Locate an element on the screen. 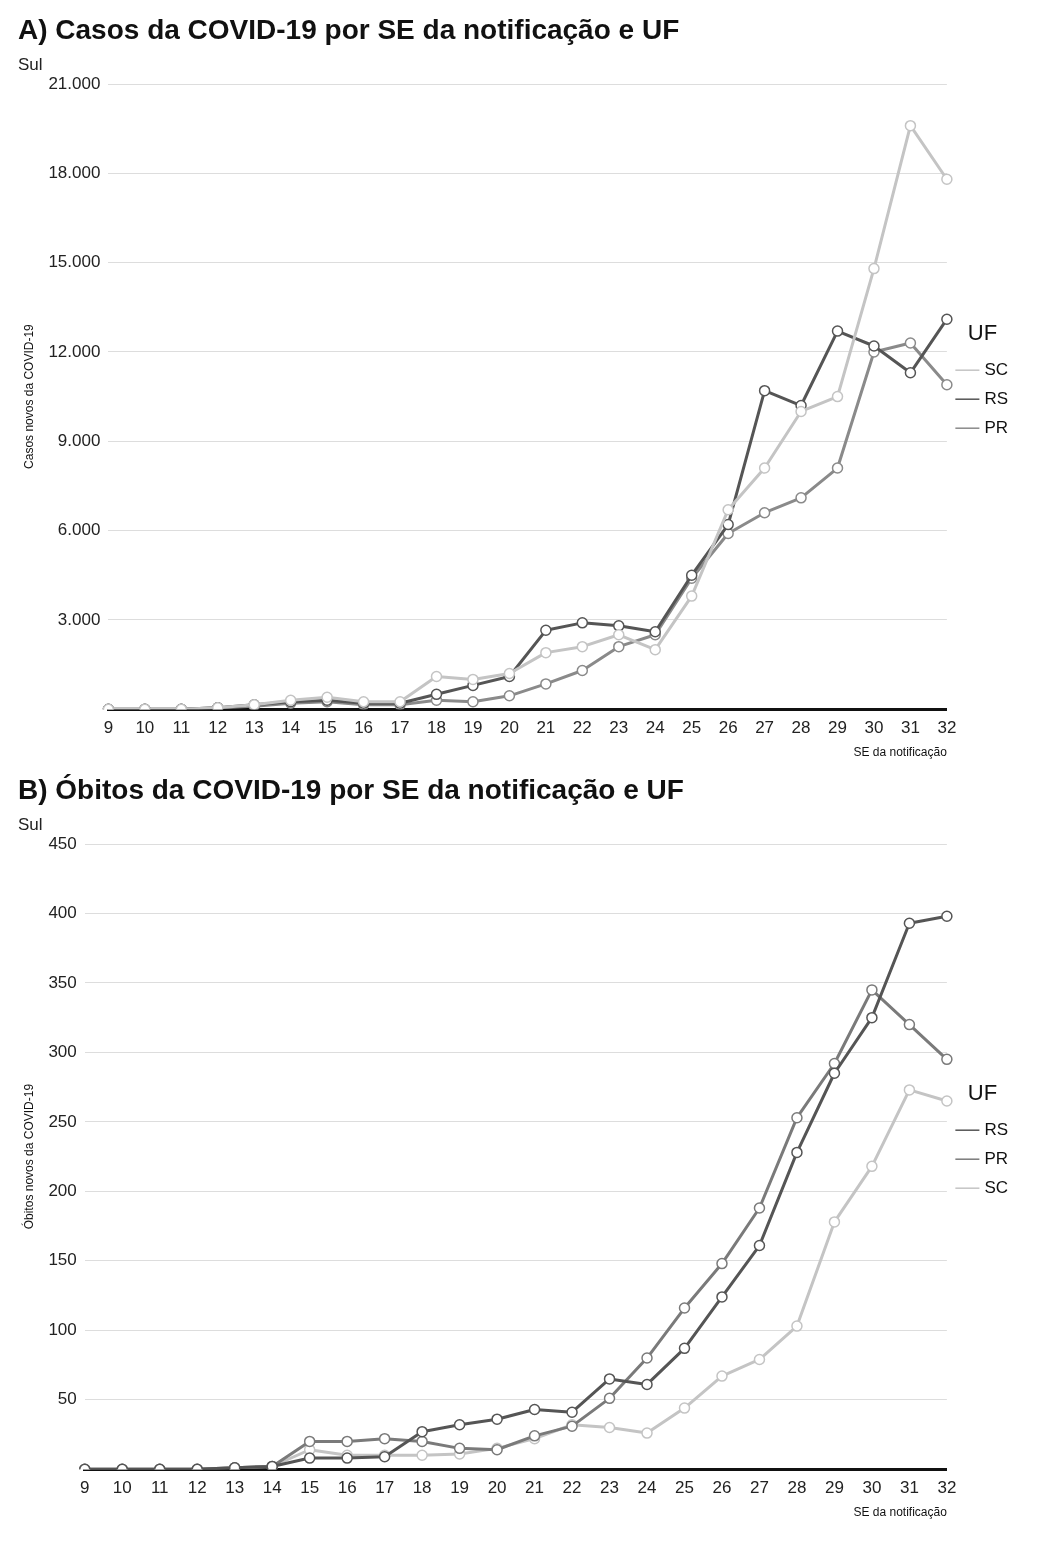  legend-label: RS is located at coordinates (996, 1129).